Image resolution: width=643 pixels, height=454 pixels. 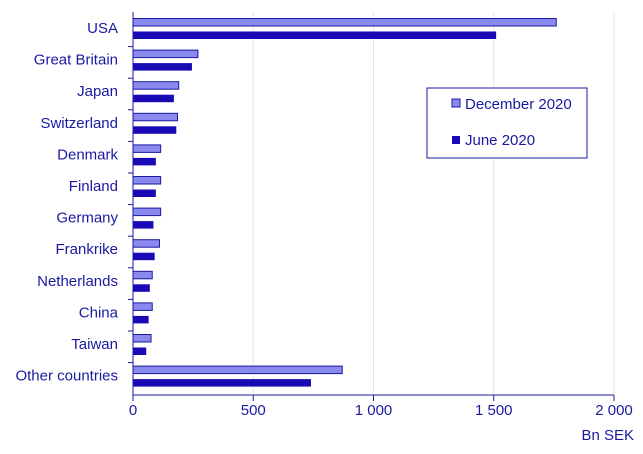 I want to click on bar-june-2020-other-countries, so click(x=222, y=383).